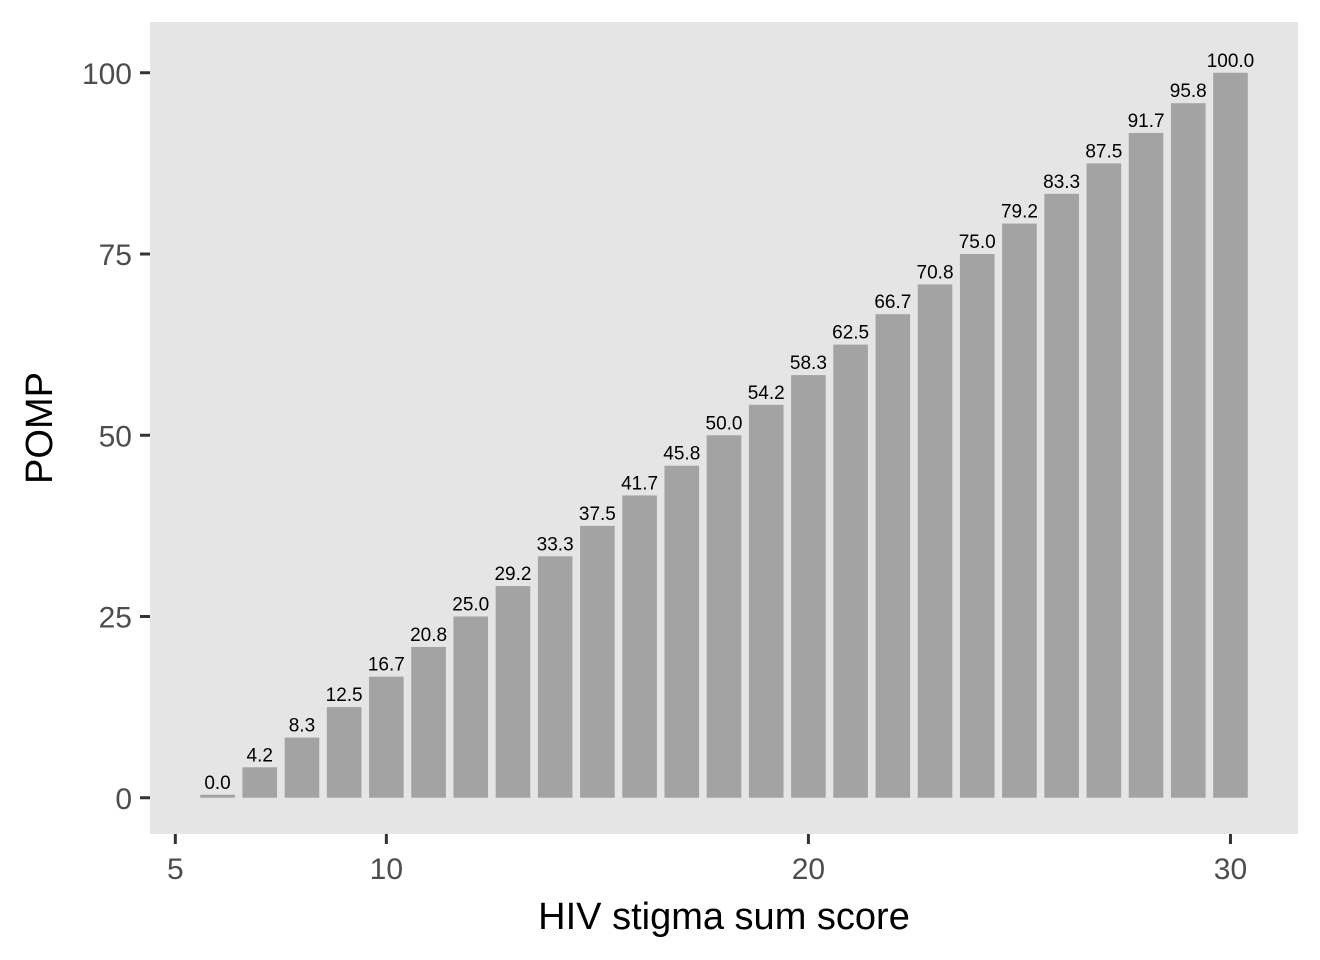  I want to click on y-tick-label-25: 25, so click(115, 618).